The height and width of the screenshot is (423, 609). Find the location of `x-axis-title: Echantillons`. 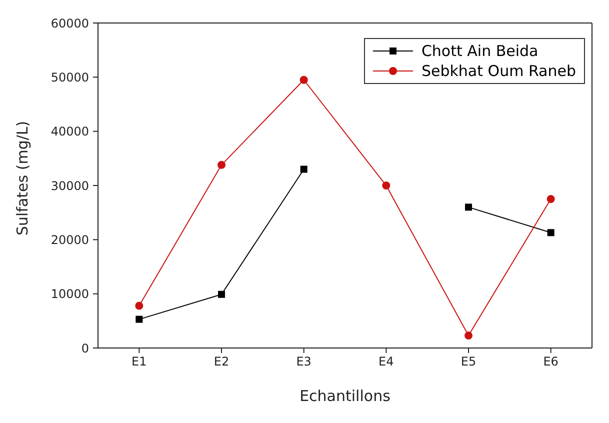

x-axis-title: Echantillons is located at coordinates (345, 396).